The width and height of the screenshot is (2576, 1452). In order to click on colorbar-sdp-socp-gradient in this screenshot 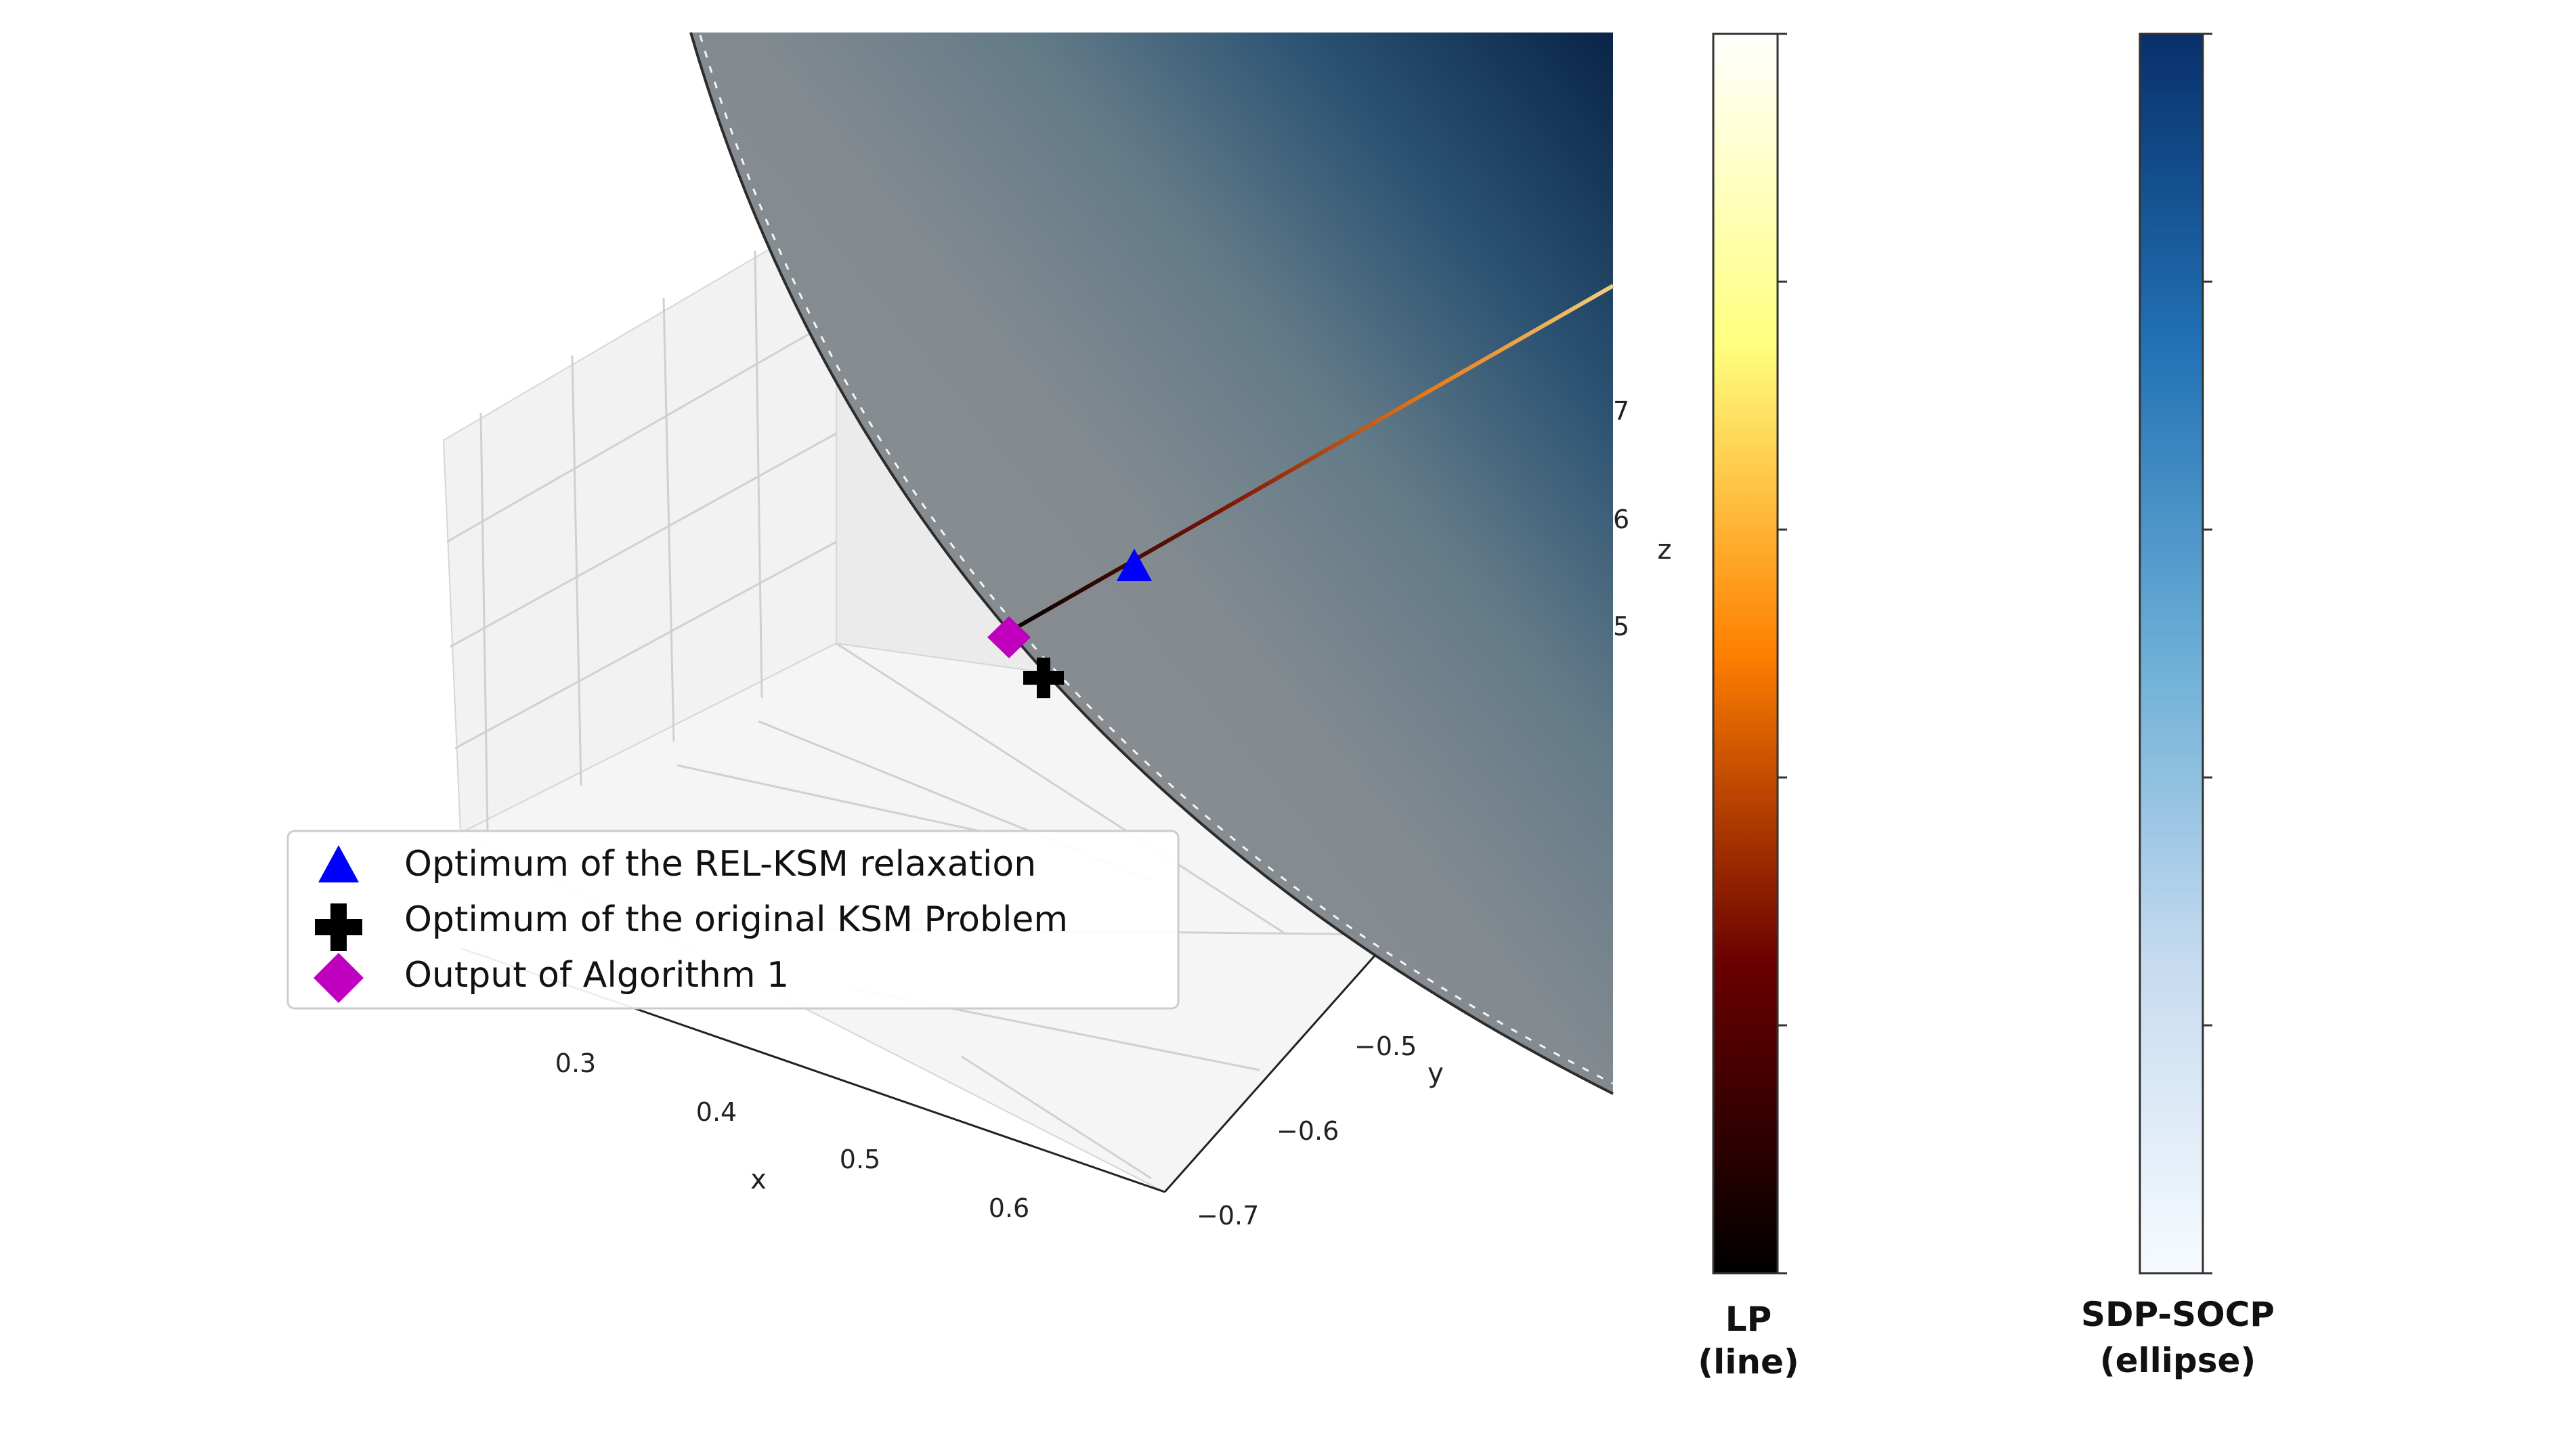, I will do `click(2171, 654)`.